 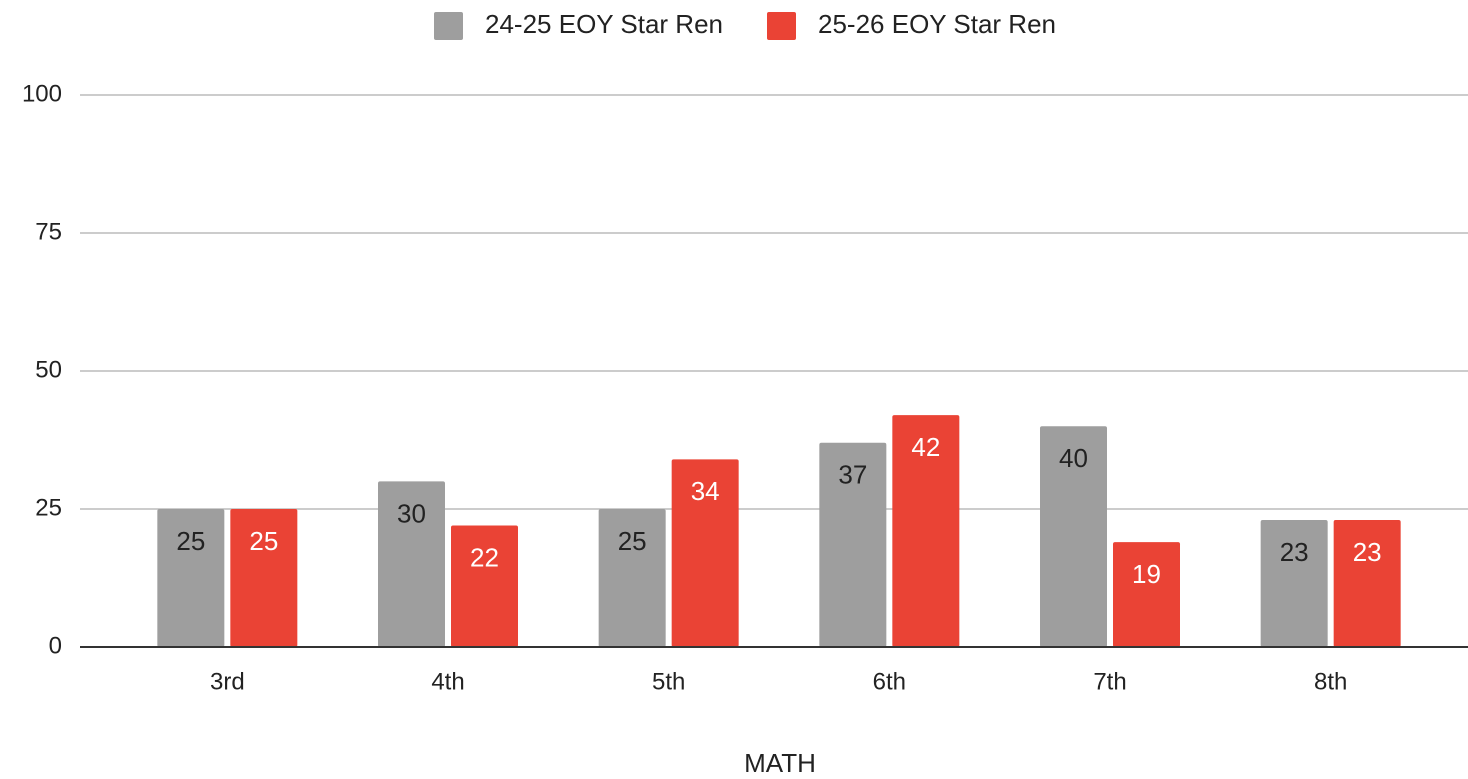 What do you see at coordinates (925, 447) in the screenshot?
I see `data-label: 42` at bounding box center [925, 447].